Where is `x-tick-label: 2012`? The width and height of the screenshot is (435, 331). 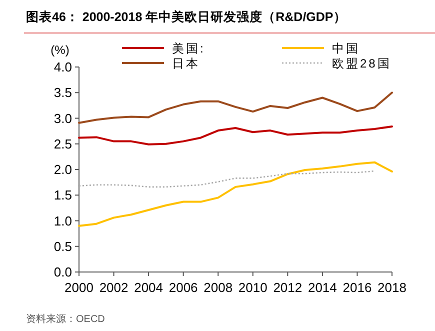
x-tick-label: 2012 is located at coordinates (287, 287).